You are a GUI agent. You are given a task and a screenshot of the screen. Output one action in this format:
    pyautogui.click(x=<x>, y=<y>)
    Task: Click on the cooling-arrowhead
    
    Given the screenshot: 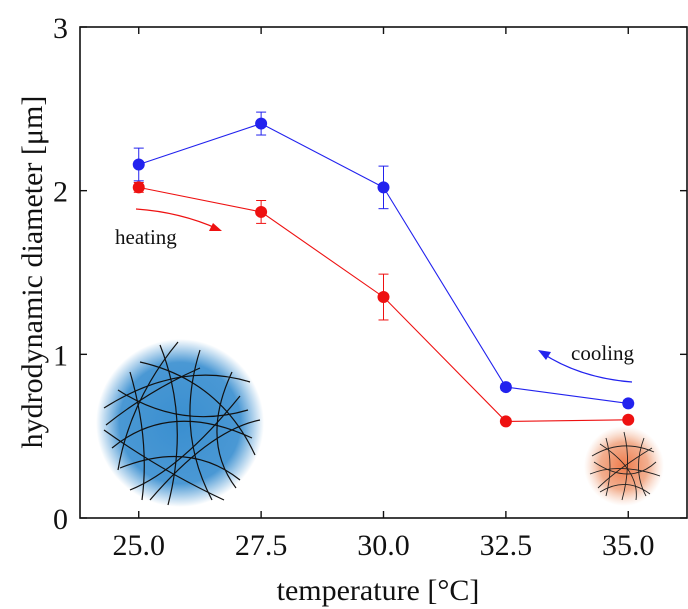 What is the action you would take?
    pyautogui.click(x=544, y=355)
    